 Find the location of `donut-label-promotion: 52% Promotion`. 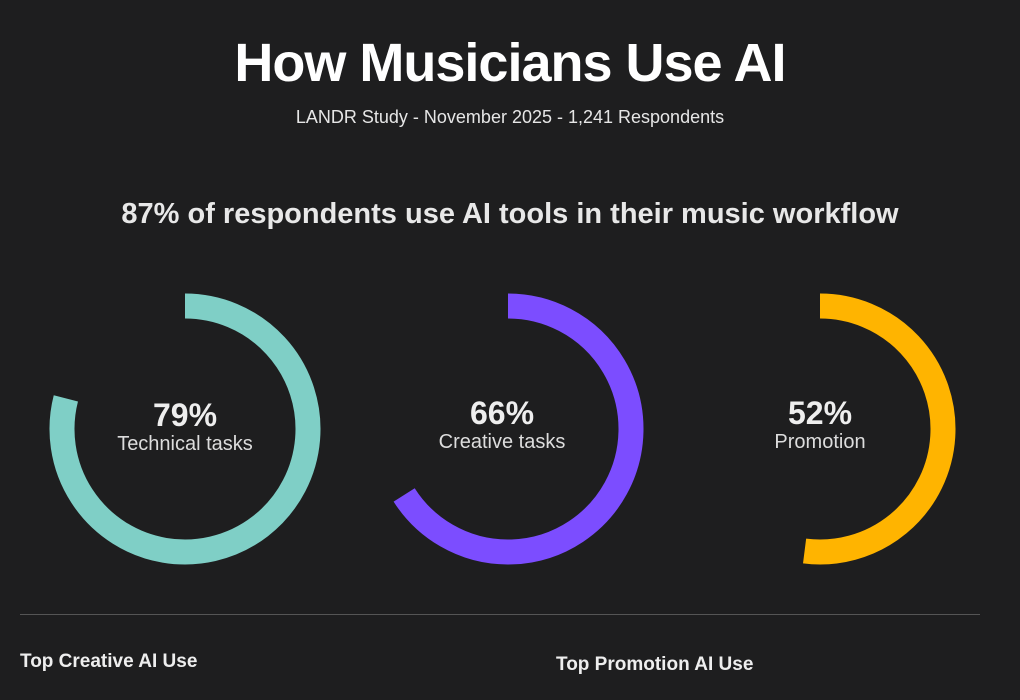

donut-label-promotion: 52% Promotion is located at coordinates (820, 425).